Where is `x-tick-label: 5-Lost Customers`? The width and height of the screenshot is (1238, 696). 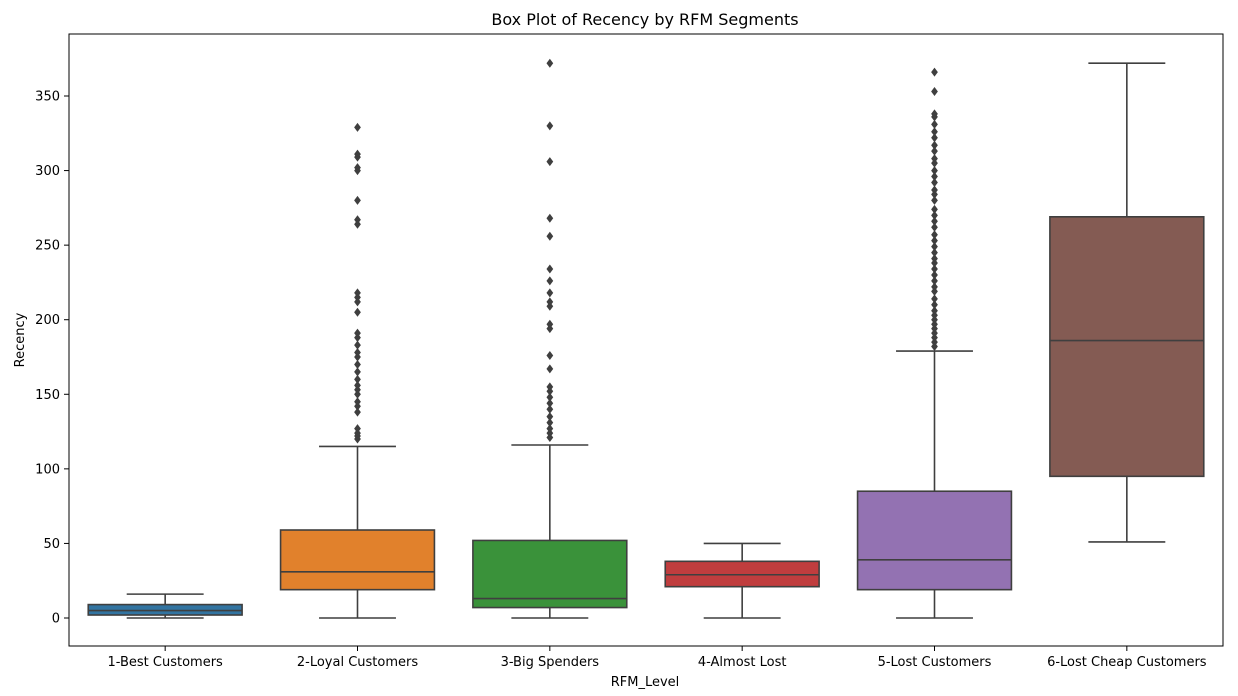 x-tick-label: 5-Lost Customers is located at coordinates (935, 662).